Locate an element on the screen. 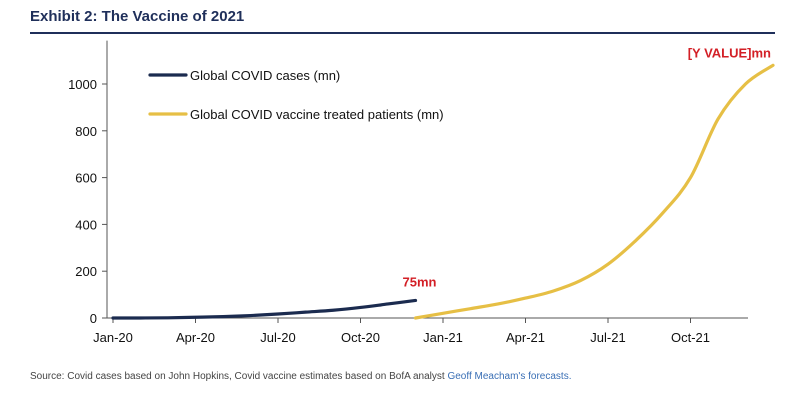  title-divider is located at coordinates (402, 33).